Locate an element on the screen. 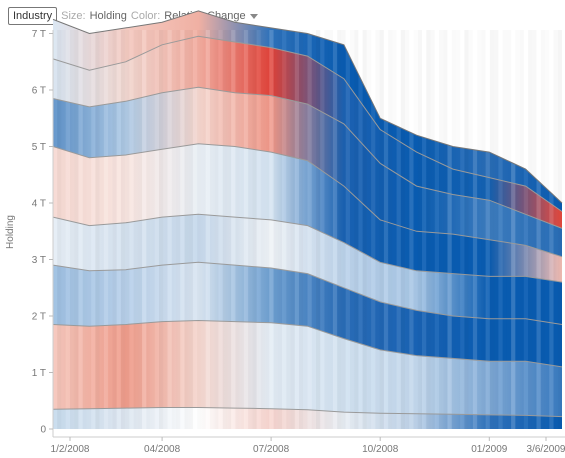 Image resolution: width=565 pixels, height=458 pixels. y-tick-label: 7 T is located at coordinates (39, 34).